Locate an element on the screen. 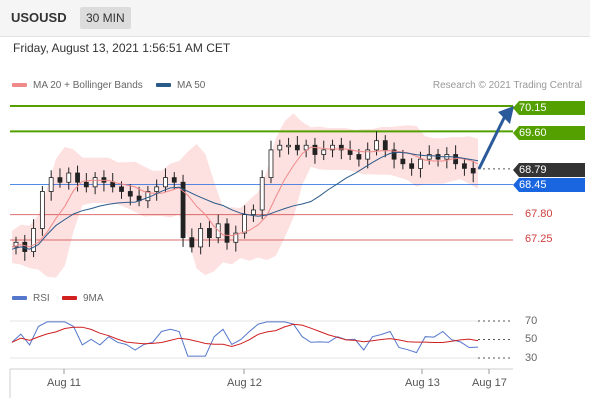 The height and width of the screenshot is (400, 590). resistance-1-tag: 69.60 is located at coordinates (549, 133).